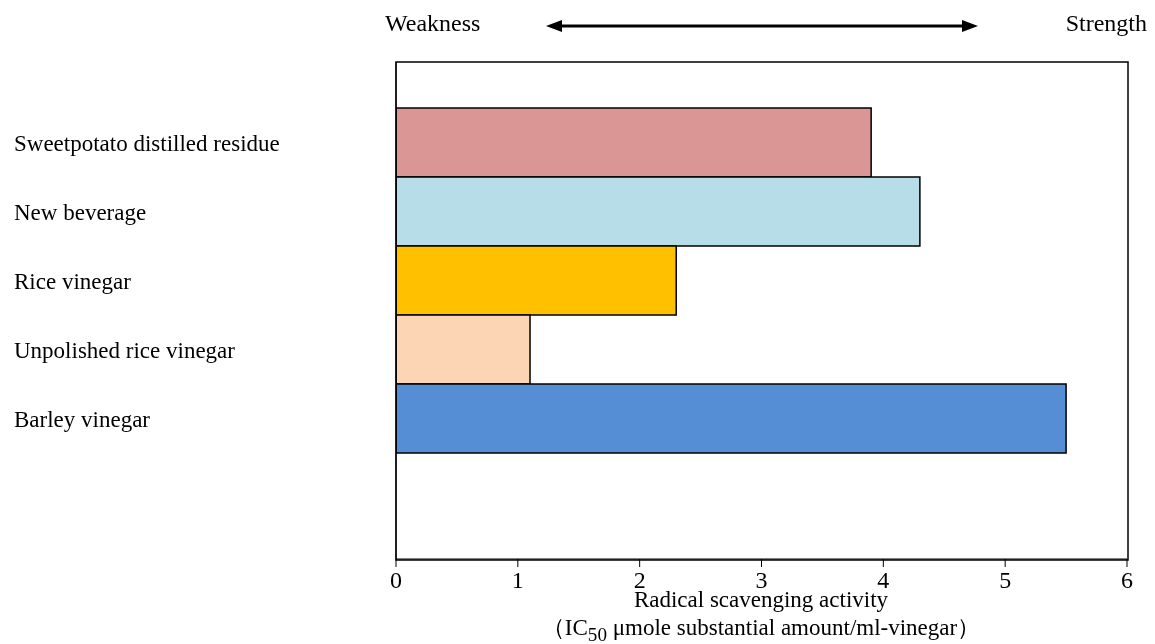 The width and height of the screenshot is (1155, 644). What do you see at coordinates (1005, 580) in the screenshot?
I see `x-tick-label: 5` at bounding box center [1005, 580].